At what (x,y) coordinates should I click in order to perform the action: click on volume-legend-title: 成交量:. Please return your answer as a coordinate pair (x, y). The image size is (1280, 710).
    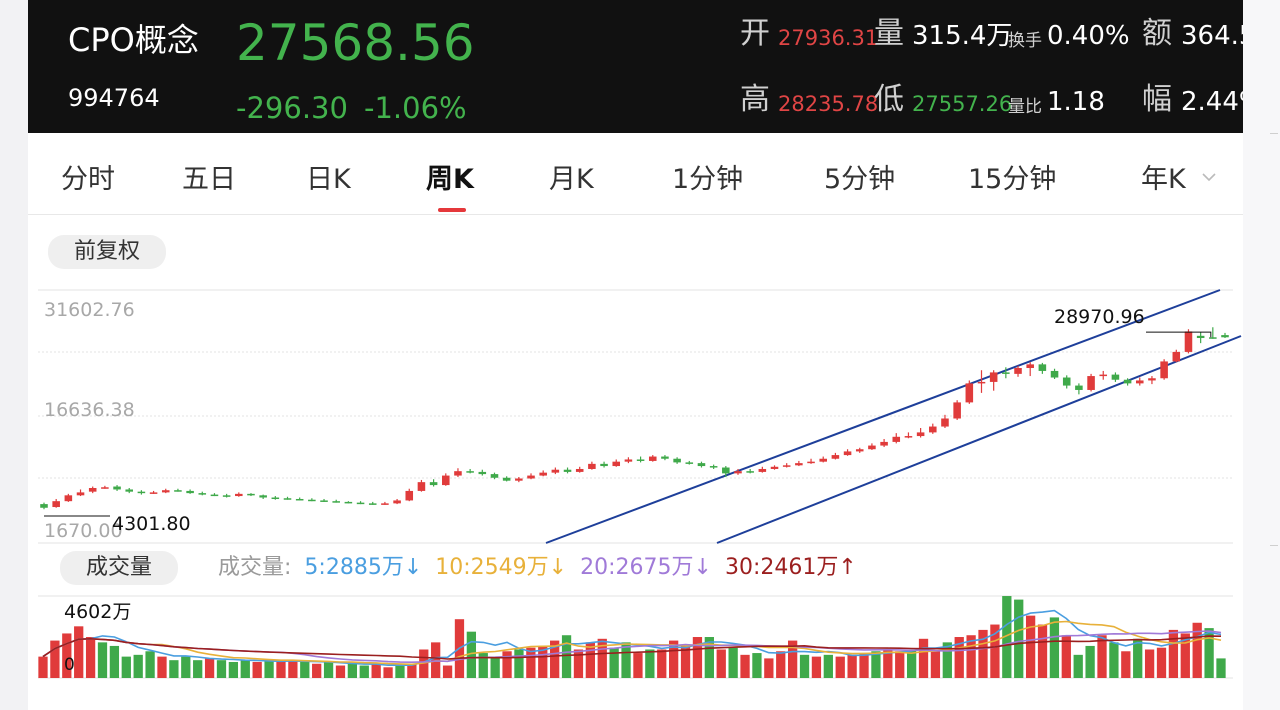
    Looking at the image, I should click on (255, 567).